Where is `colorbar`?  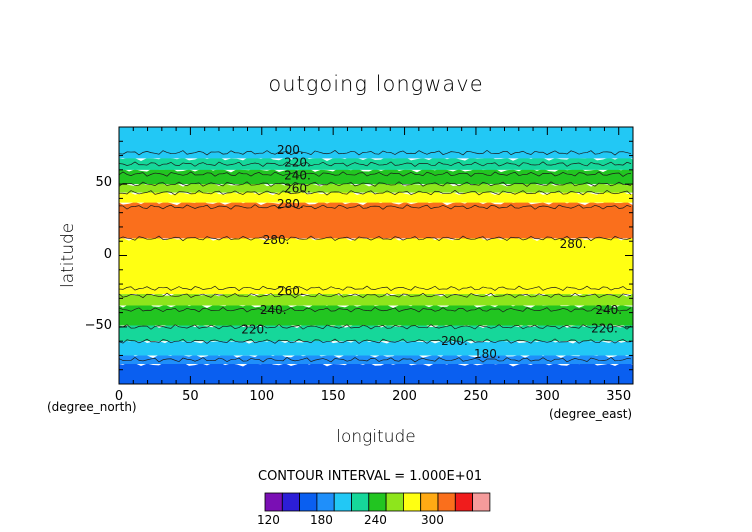 colorbar is located at coordinates (377, 502).